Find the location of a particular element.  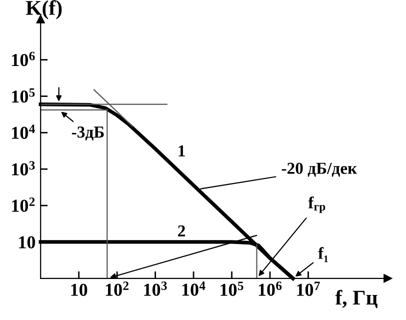

x-tick-label: 10$^{4}$ is located at coordinates (194, 289).